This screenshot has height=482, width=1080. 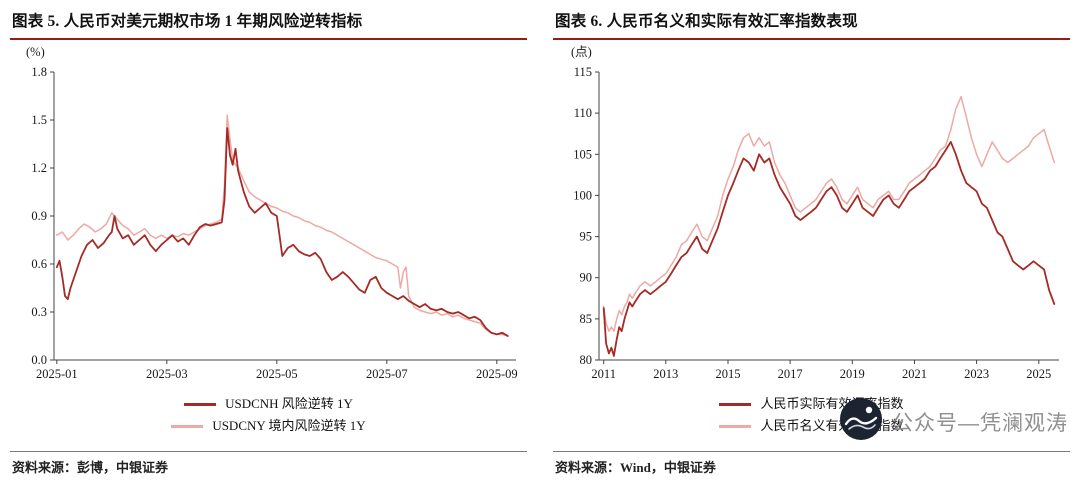 What do you see at coordinates (586, 278) in the screenshot?
I see `svg-text: 90` at bounding box center [586, 278].